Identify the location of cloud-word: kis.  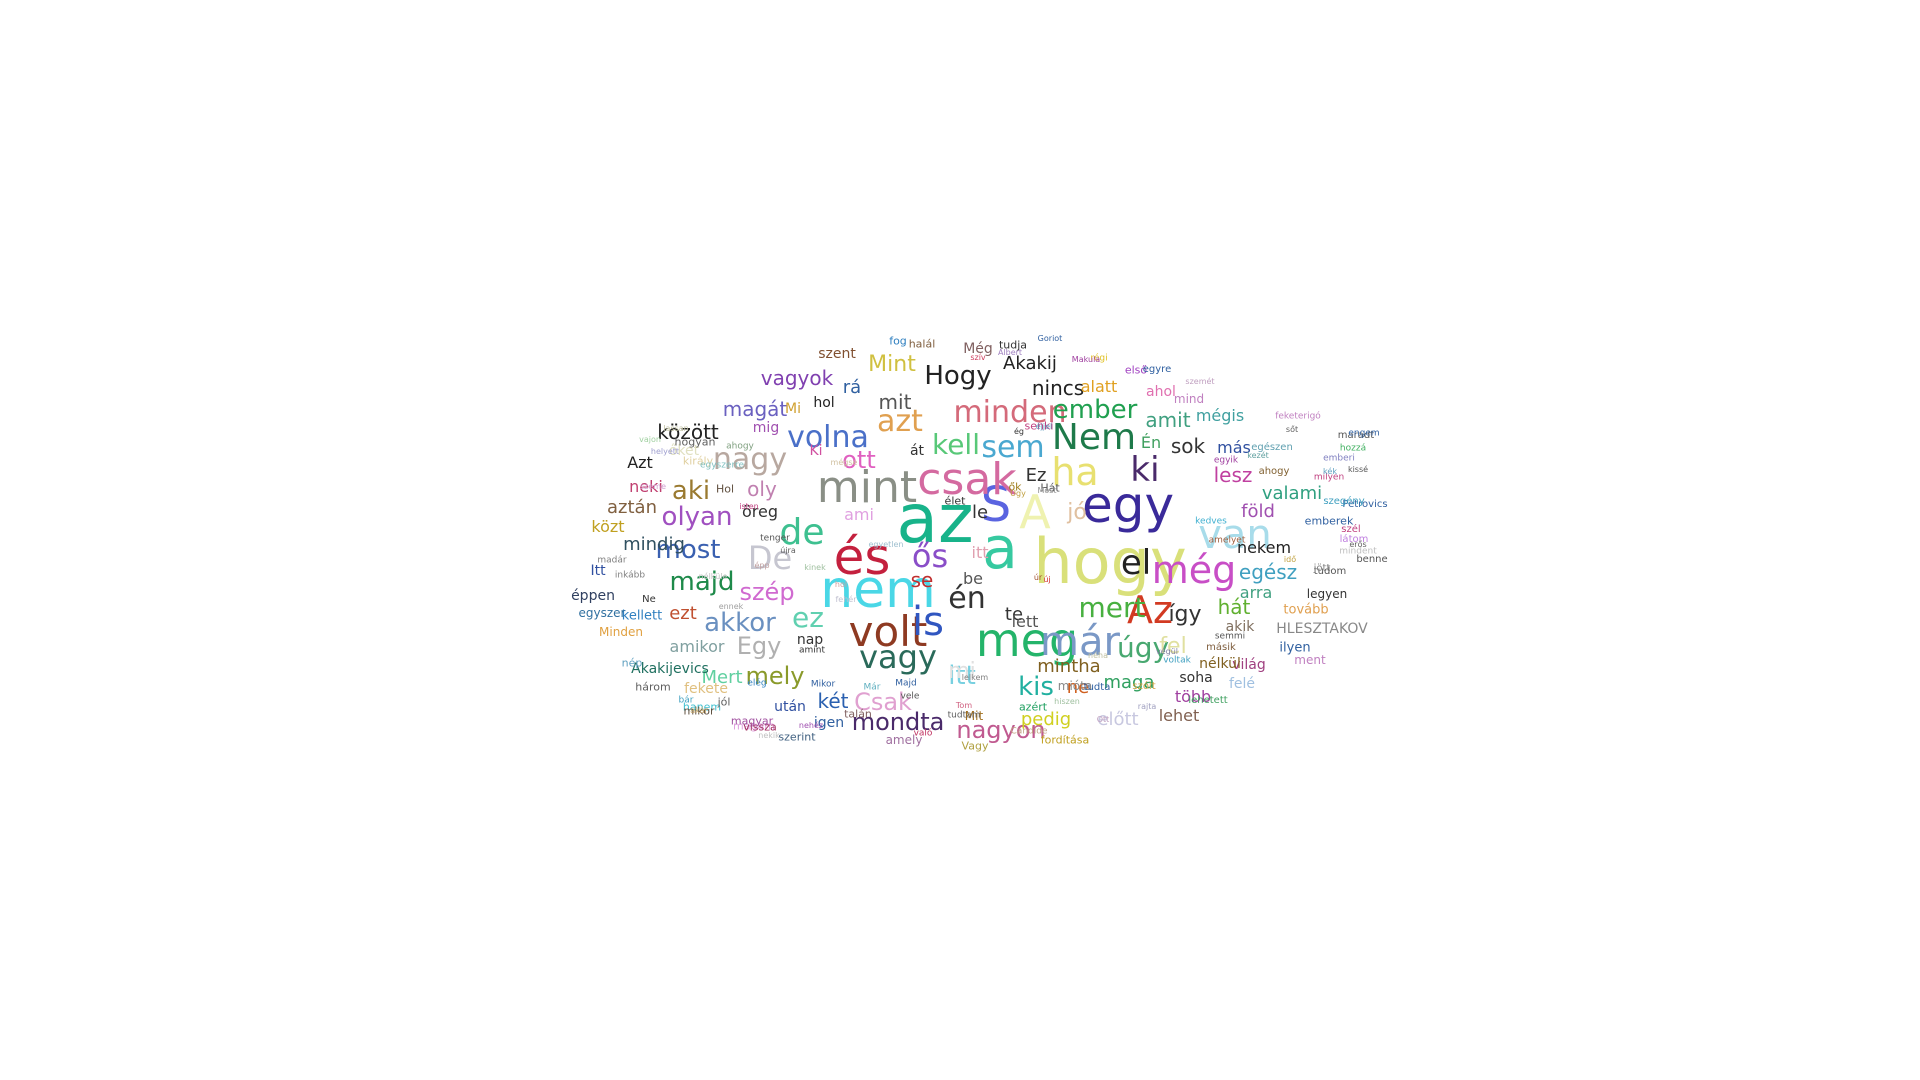
(1036, 687).